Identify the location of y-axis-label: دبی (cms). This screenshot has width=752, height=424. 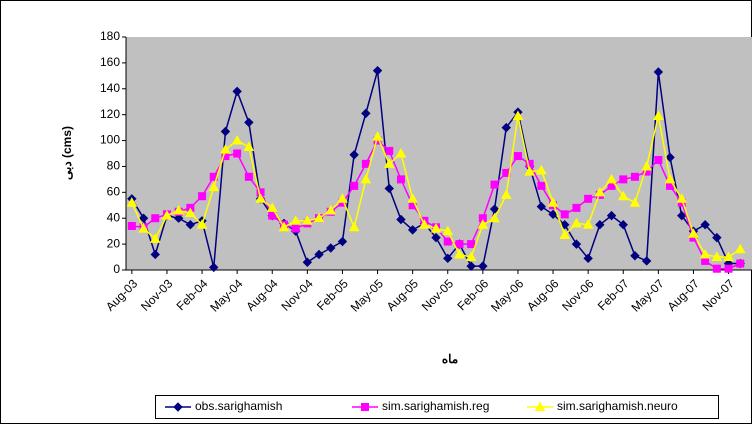
(67, 153).